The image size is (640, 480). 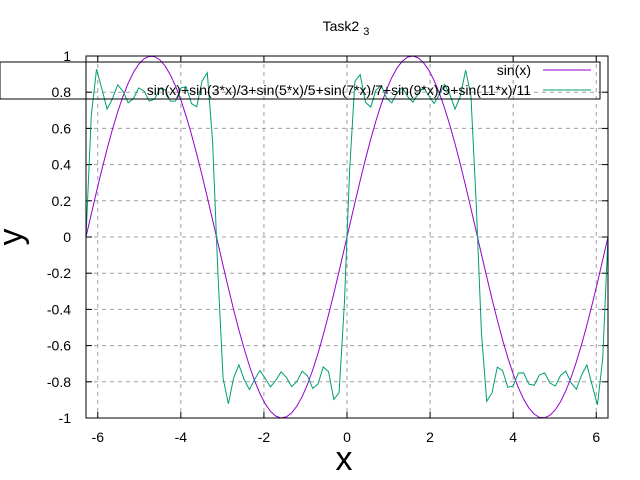 What do you see at coordinates (67, 56) in the screenshot?
I see `y-tick-label: 1` at bounding box center [67, 56].